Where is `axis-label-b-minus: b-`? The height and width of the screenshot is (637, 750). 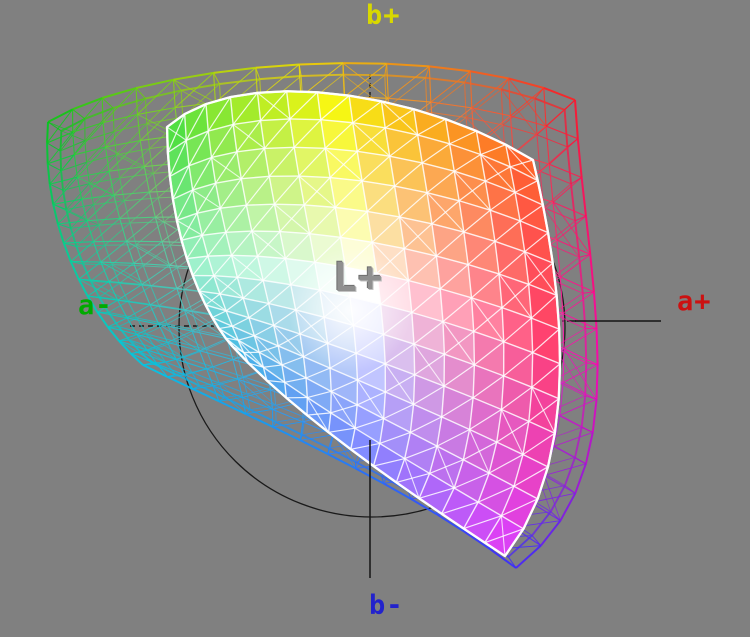
axis-label-b-minus: b- is located at coordinates (386, 605).